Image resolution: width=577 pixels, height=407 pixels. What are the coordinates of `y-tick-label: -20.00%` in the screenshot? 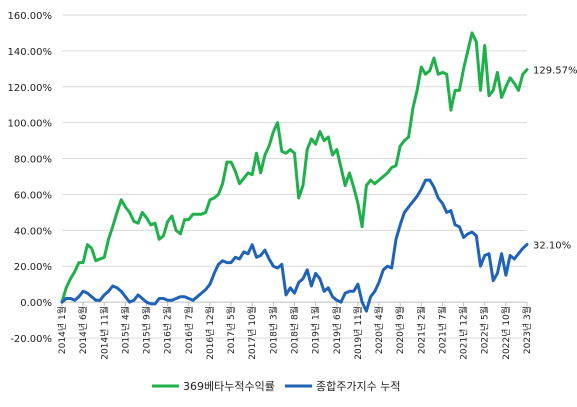 It's located at (31, 339).